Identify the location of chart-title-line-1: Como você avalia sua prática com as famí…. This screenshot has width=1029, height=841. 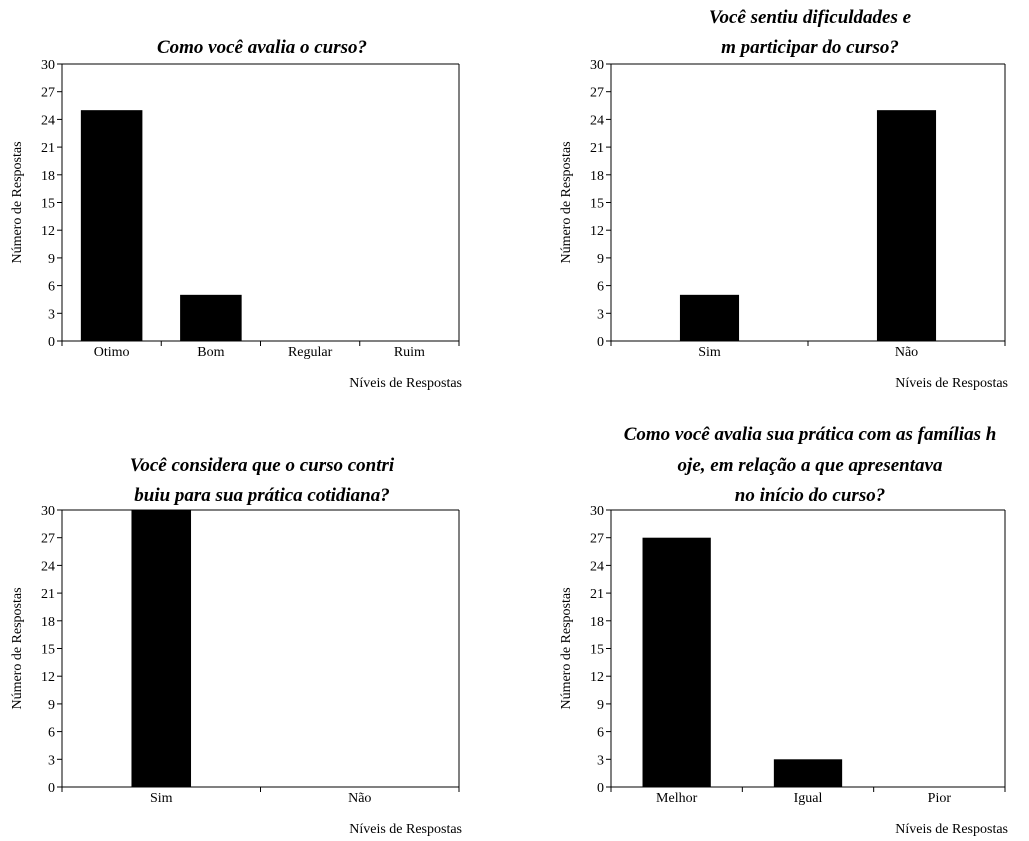
(810, 434).